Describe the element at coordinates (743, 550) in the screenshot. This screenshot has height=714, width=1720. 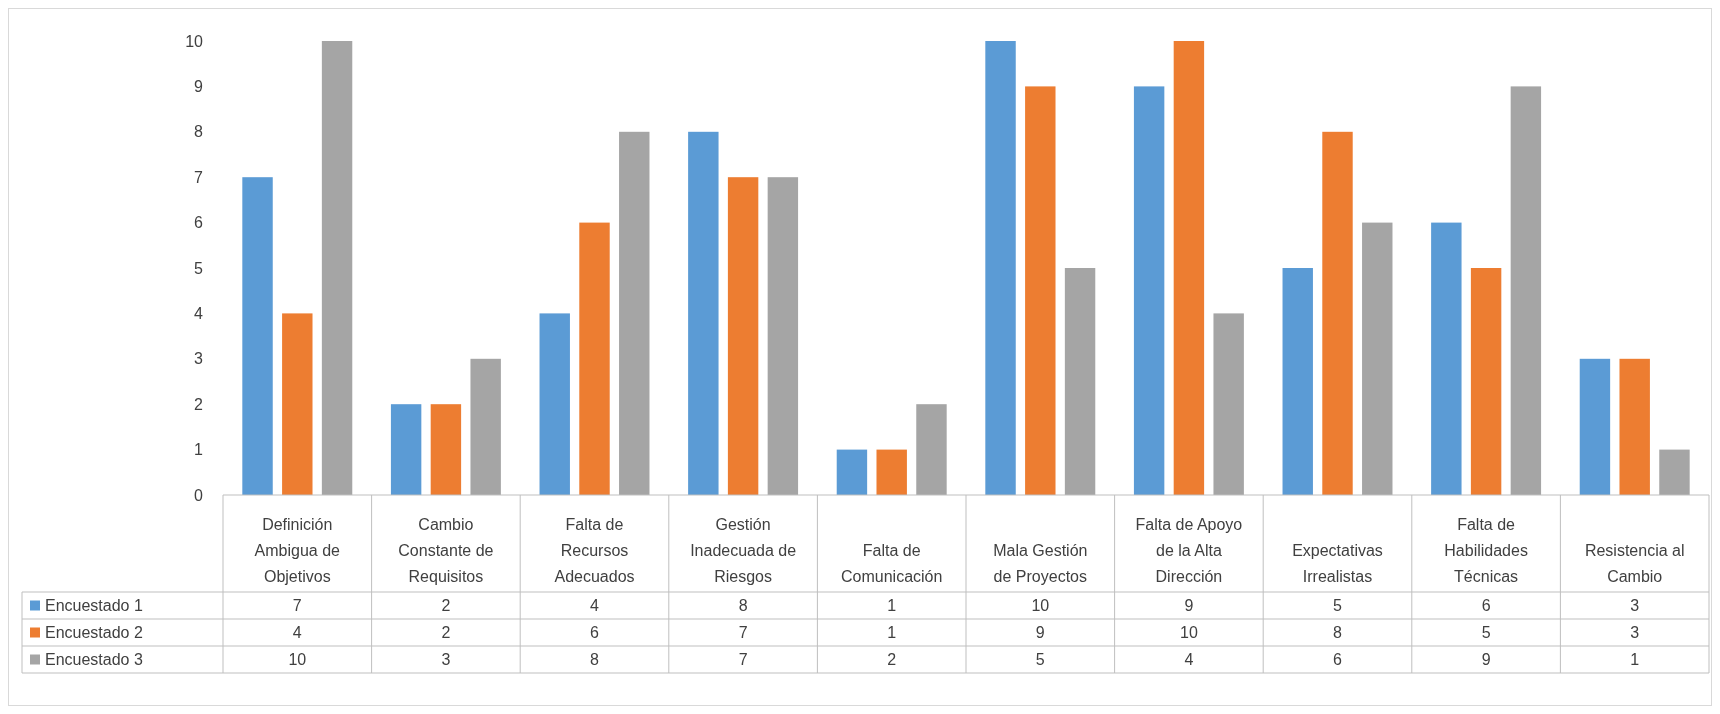
I see `x-tick-label: Gestión Inadecuada de Riesgos` at that location.